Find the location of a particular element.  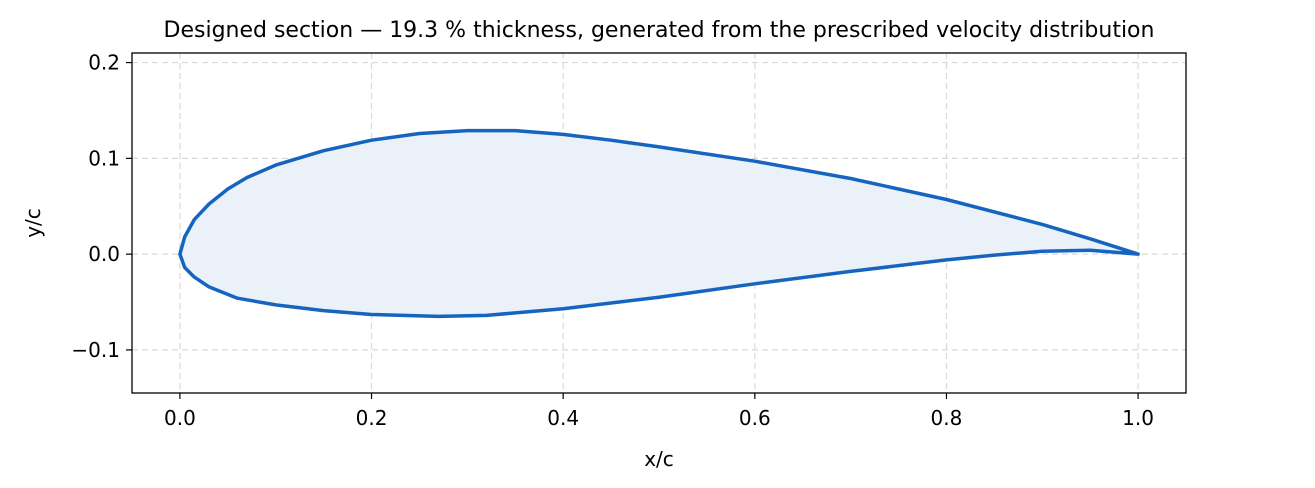

x-tick-label: 0.8 is located at coordinates (947, 418).